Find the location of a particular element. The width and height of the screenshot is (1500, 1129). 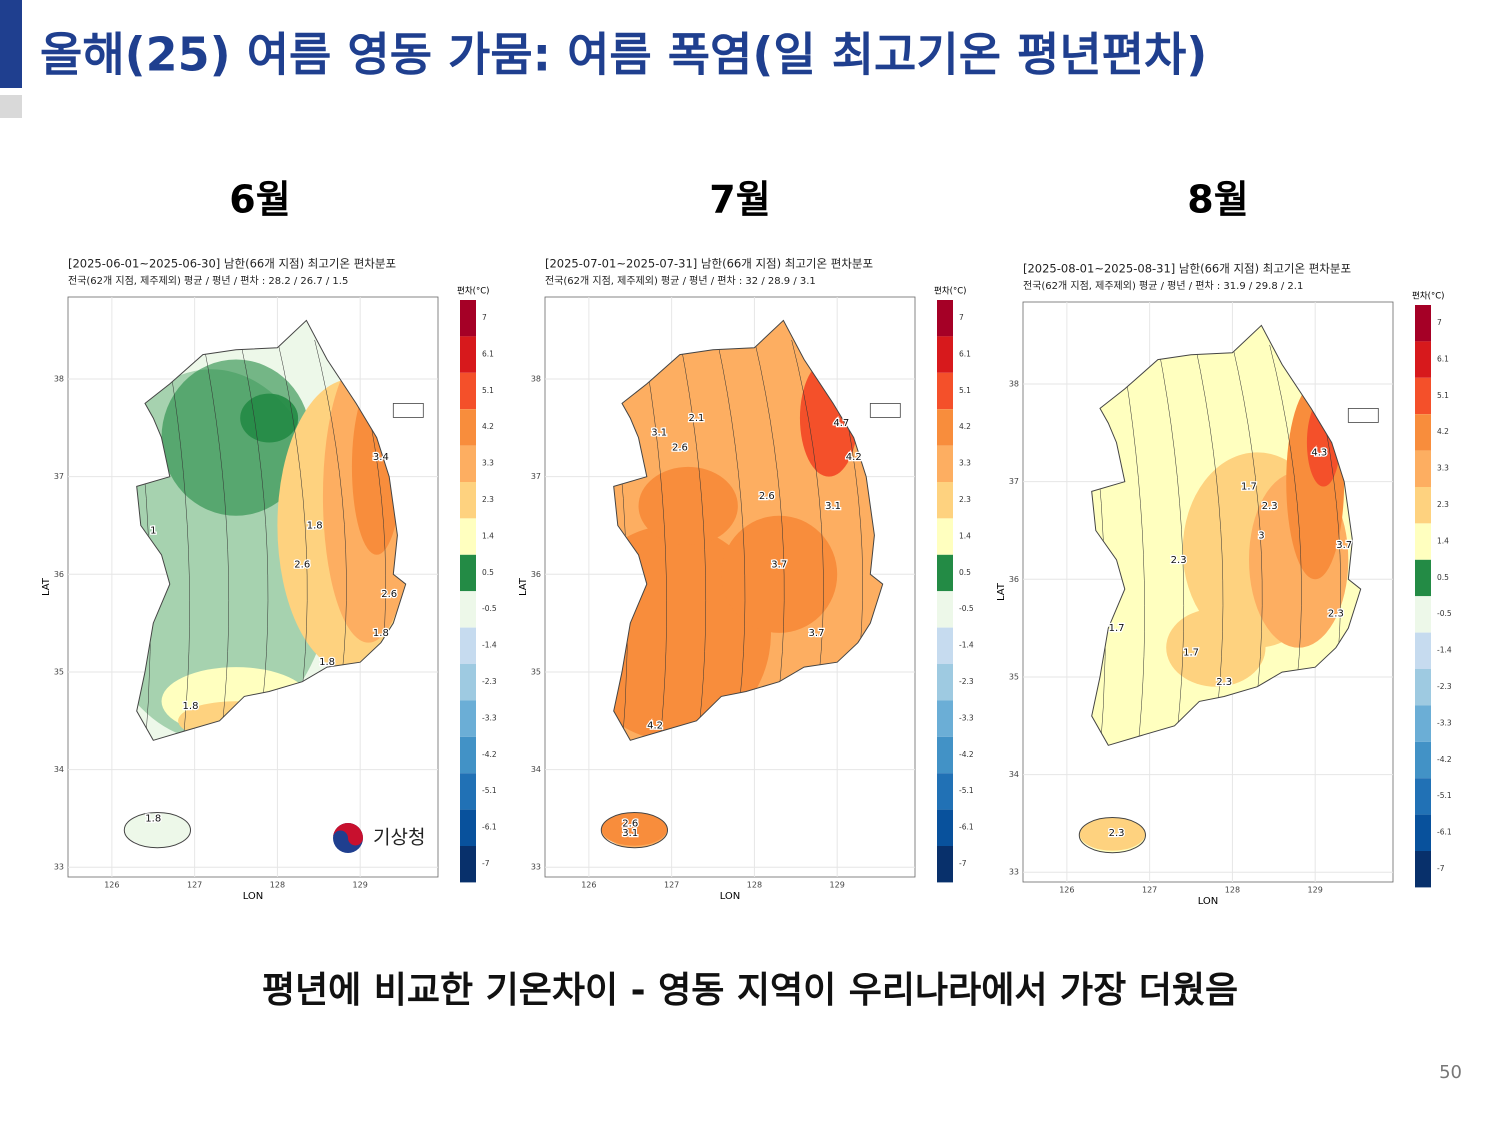

legend-label: -2.3 is located at coordinates (1444, 686).